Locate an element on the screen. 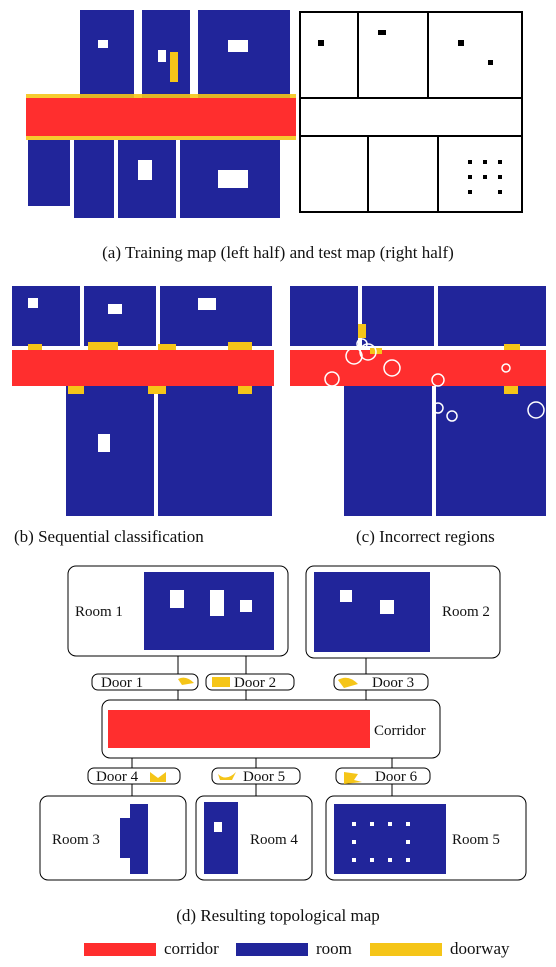 This screenshot has width=556, height=967. door-5-label: Door 5 is located at coordinates (264, 777).